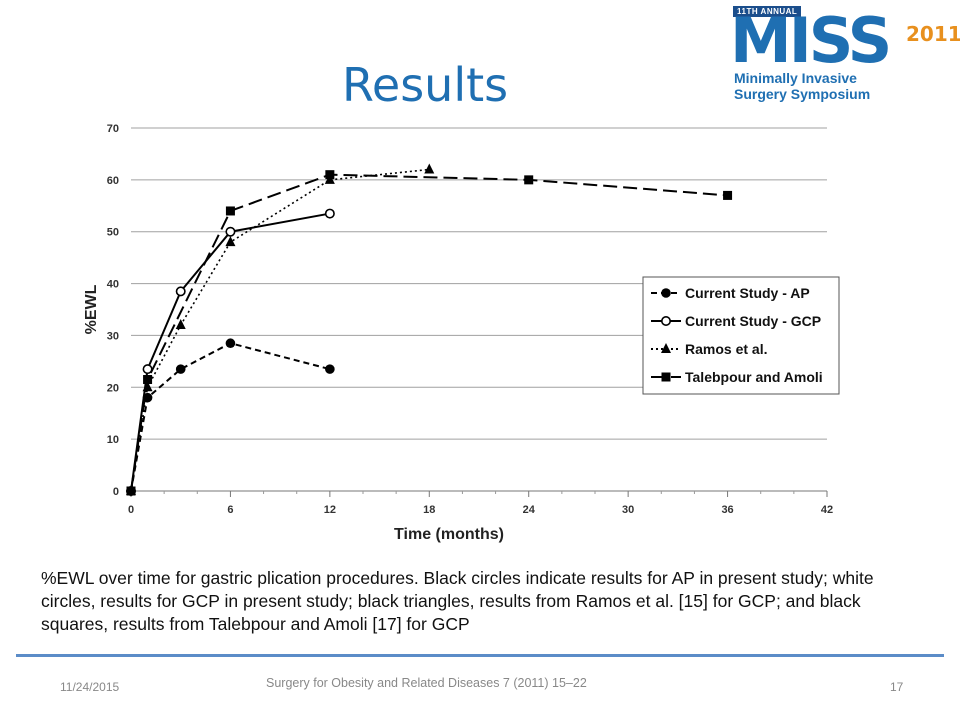 Image resolution: width=960 pixels, height=720 pixels. What do you see at coordinates (480, 655) in the screenshot?
I see `footer-divider` at bounding box center [480, 655].